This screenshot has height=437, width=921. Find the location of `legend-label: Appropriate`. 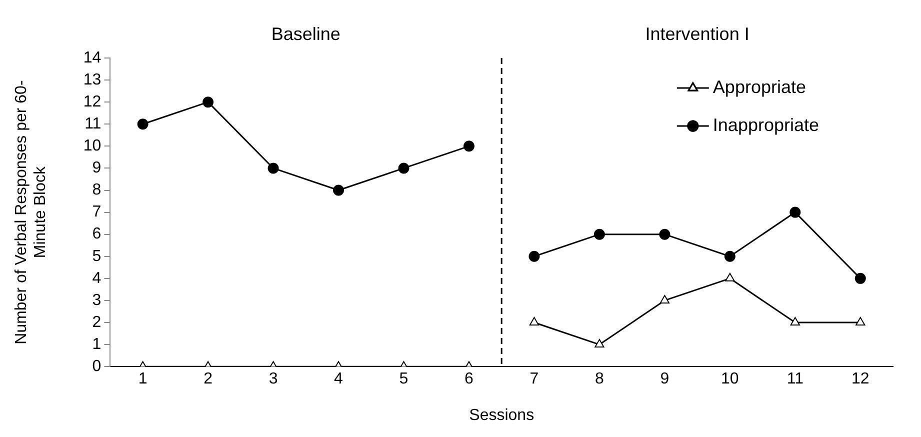

legend-label: Appropriate is located at coordinates (759, 86).